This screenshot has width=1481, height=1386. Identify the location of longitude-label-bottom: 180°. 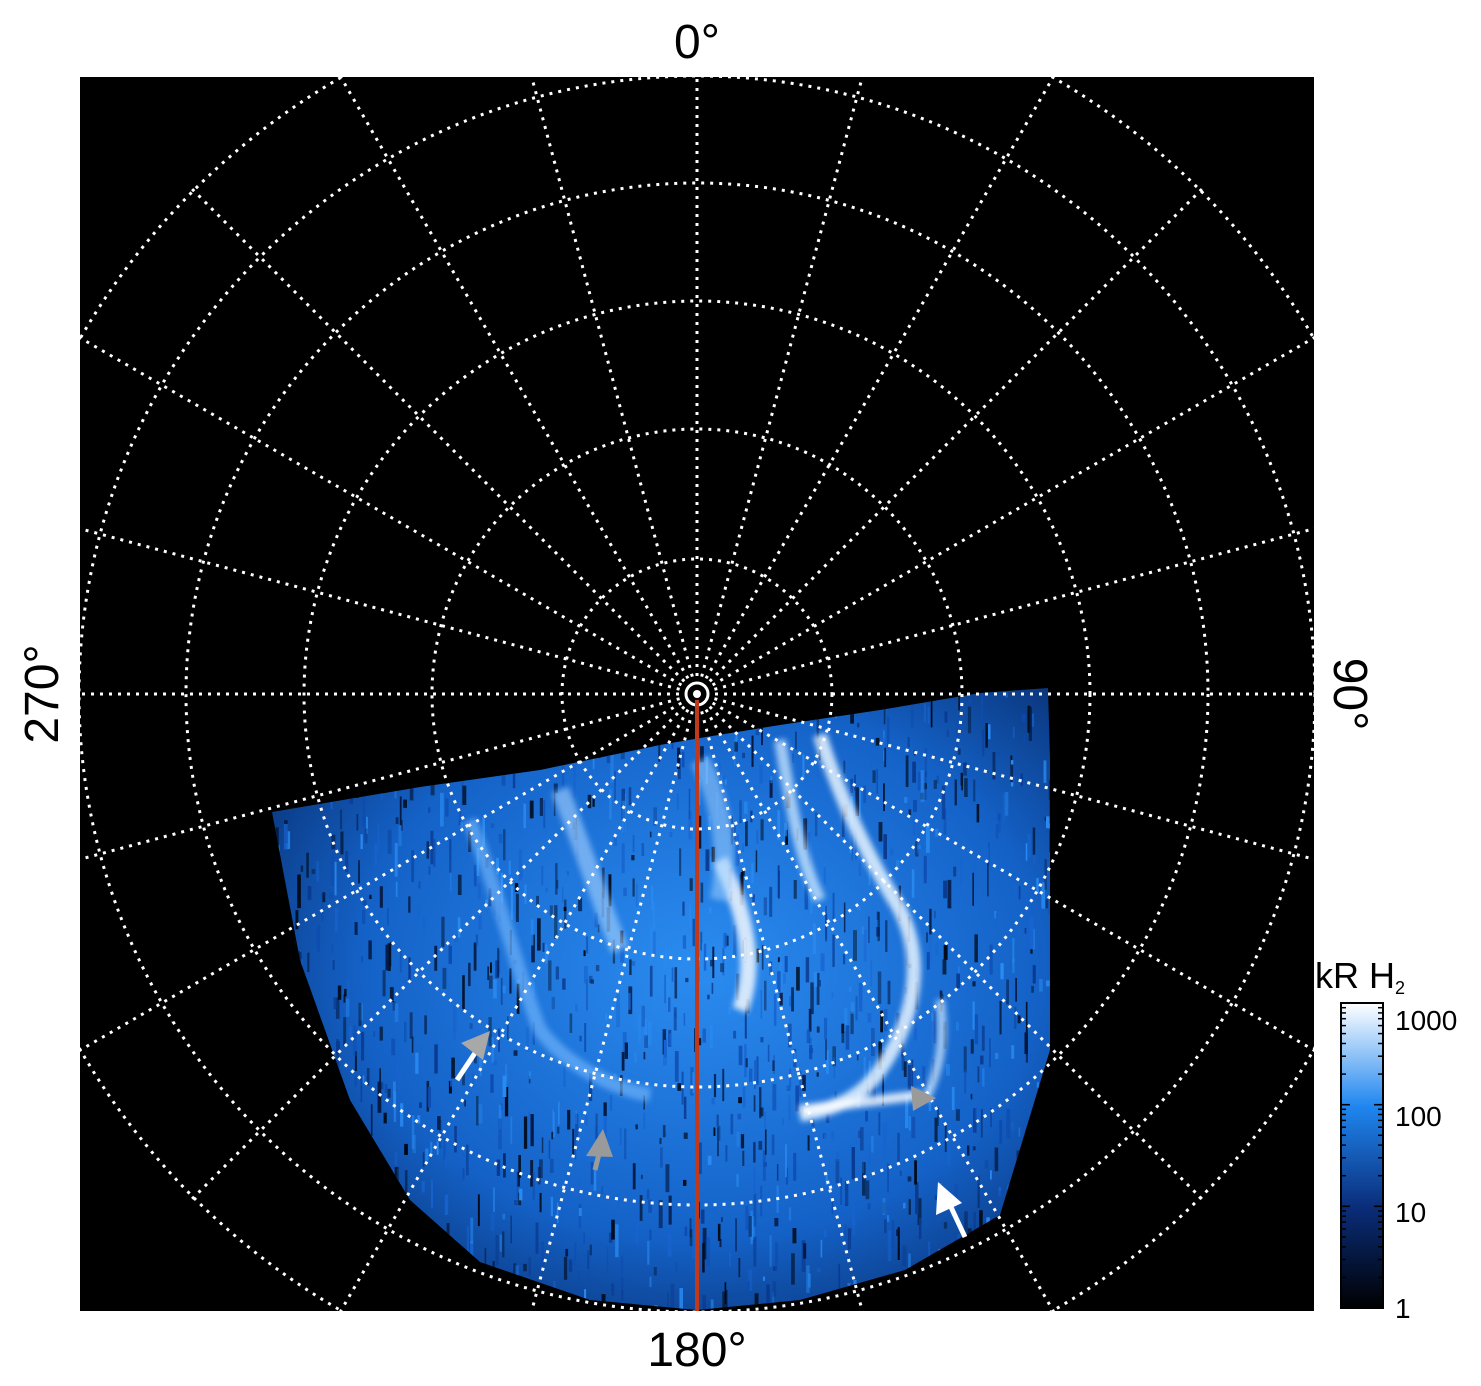
(696, 1350).